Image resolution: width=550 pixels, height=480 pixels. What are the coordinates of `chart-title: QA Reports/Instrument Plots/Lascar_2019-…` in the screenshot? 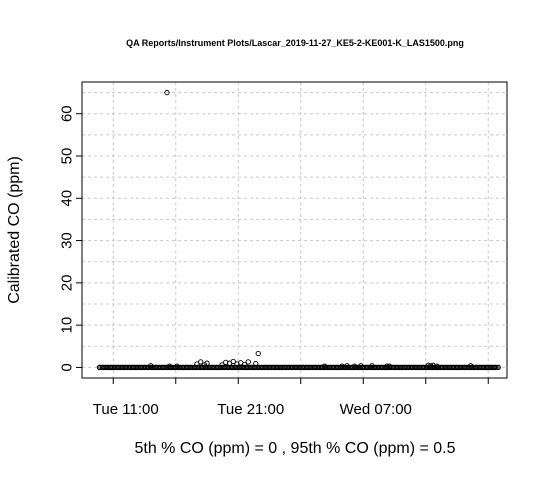 It's located at (295, 43).